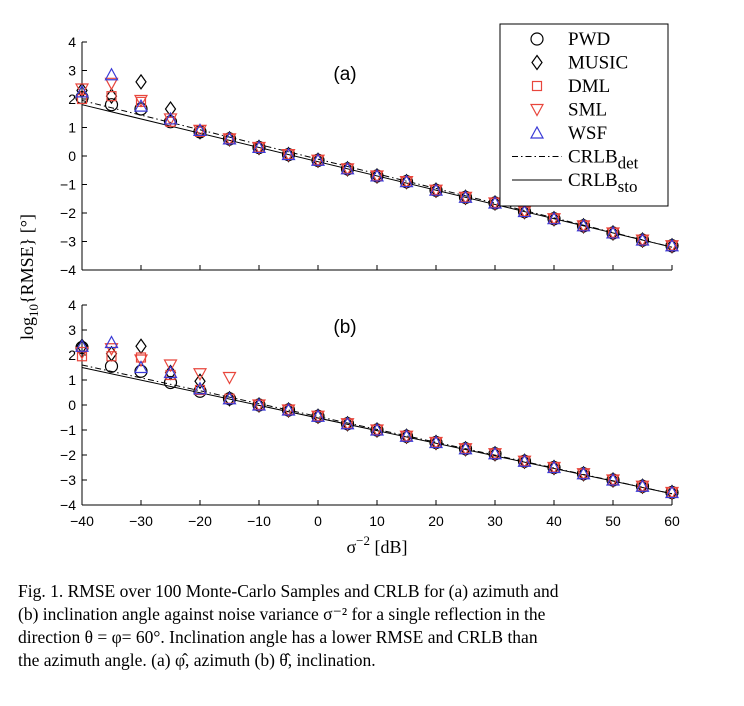 This screenshot has height=706, width=744. Describe the element at coordinates (537, 132) in the screenshot. I see `legend-wsf-marker` at that location.